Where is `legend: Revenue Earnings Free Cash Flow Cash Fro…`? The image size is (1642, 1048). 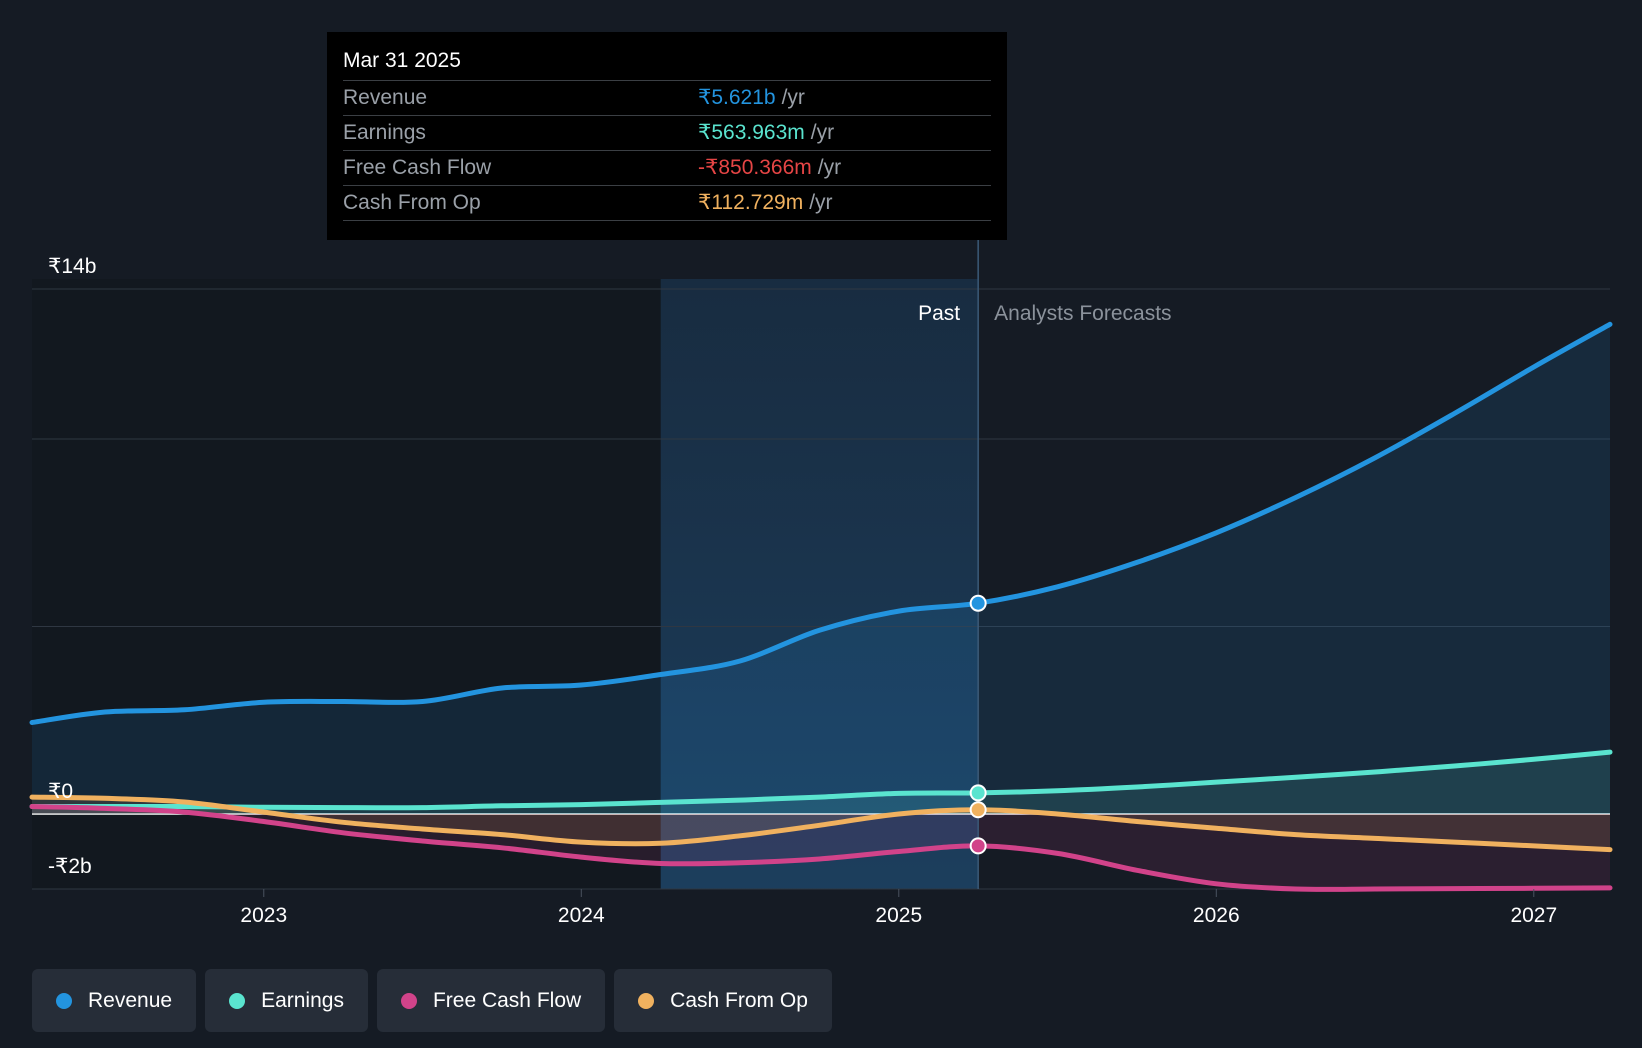 legend: Revenue Earnings Free Cash Flow Cash Fro… is located at coordinates (432, 1000).